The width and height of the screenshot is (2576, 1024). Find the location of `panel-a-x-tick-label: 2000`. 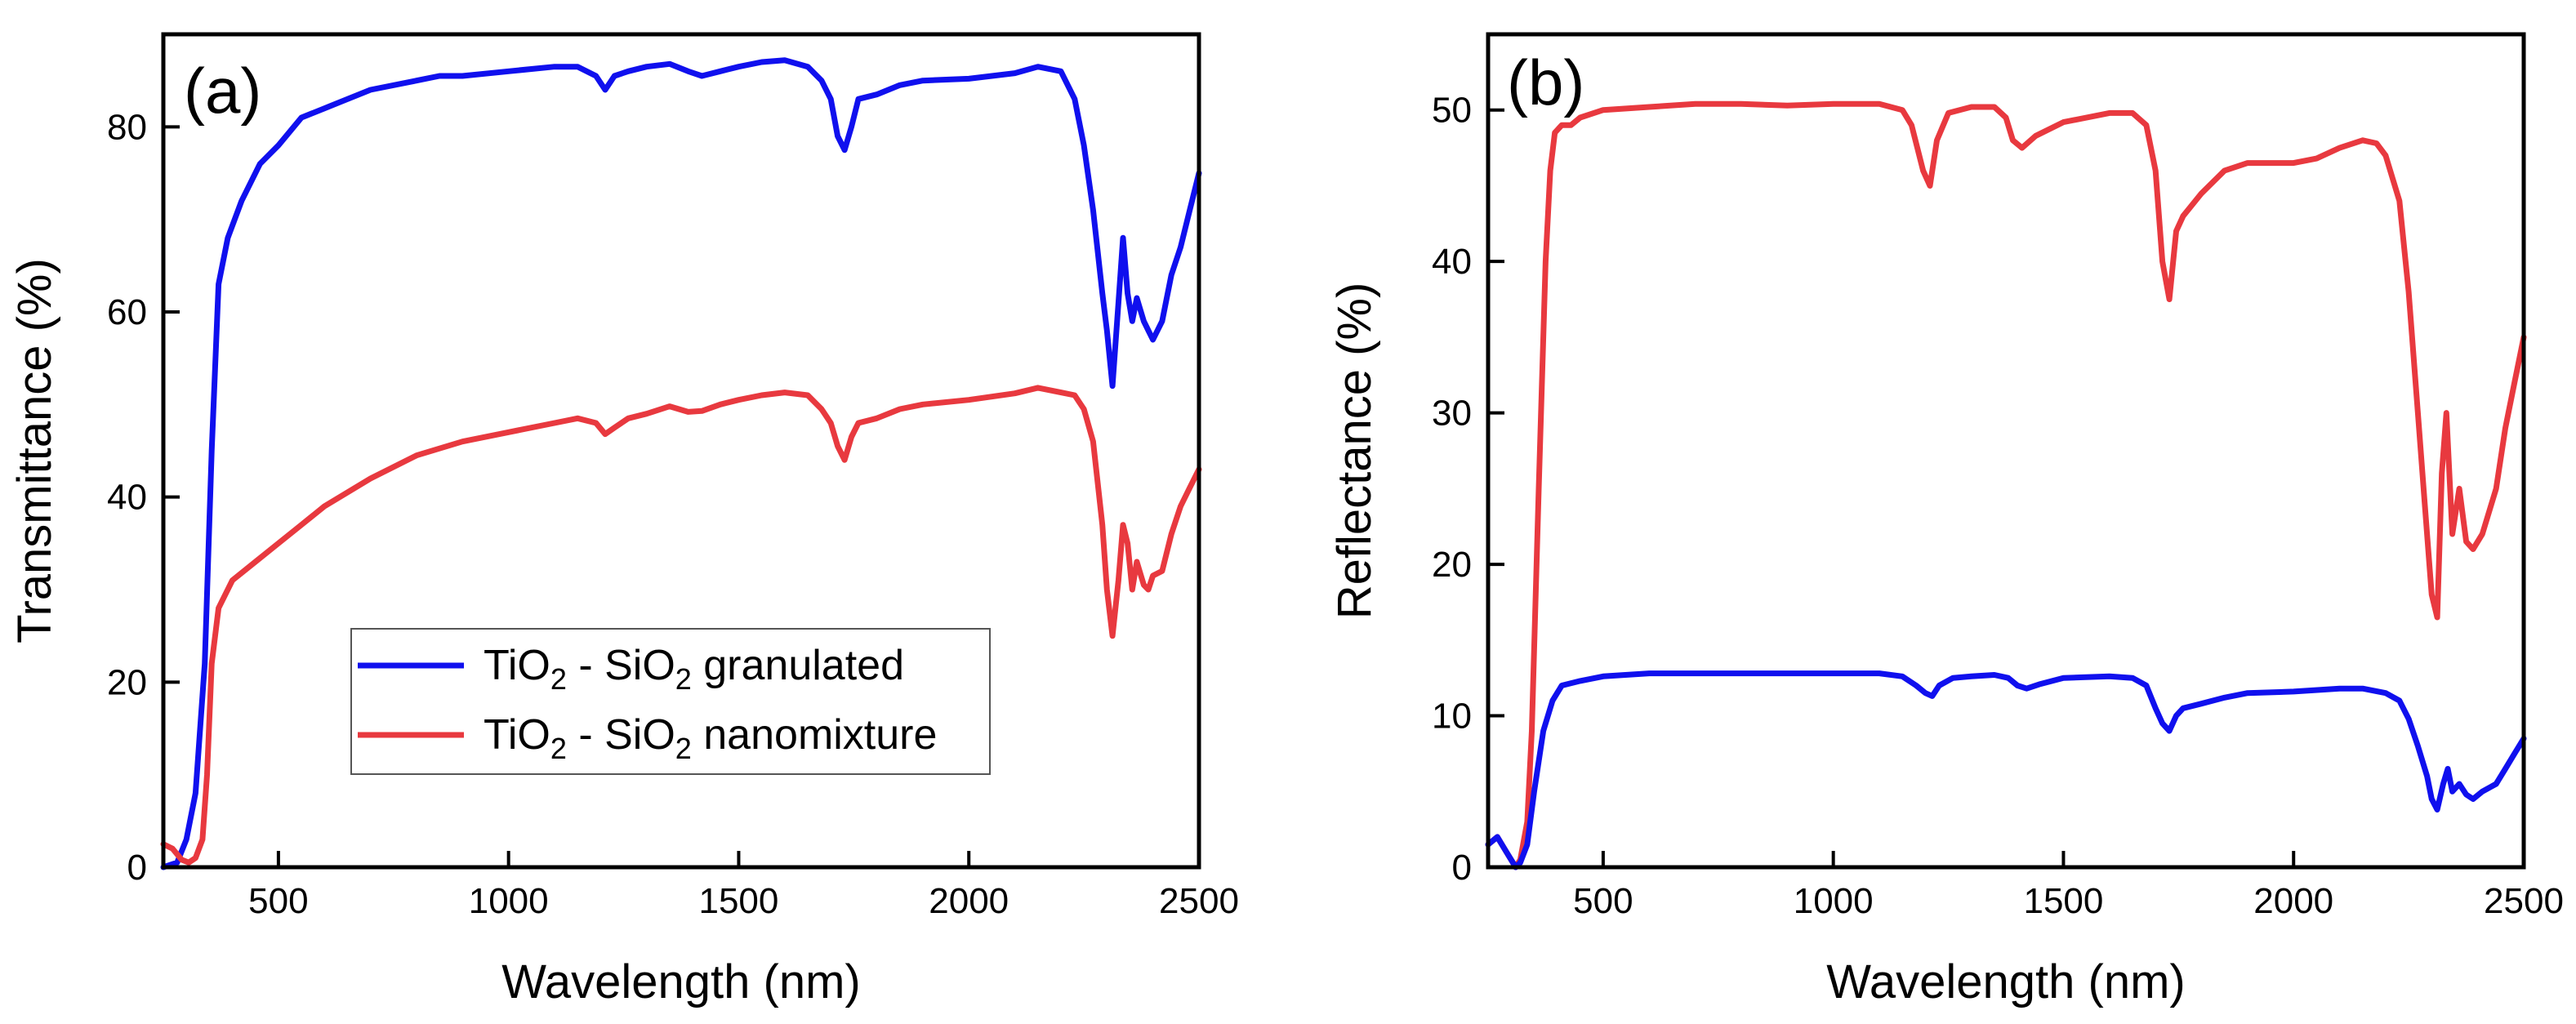

panel-a-x-tick-label: 2000 is located at coordinates (969, 901).